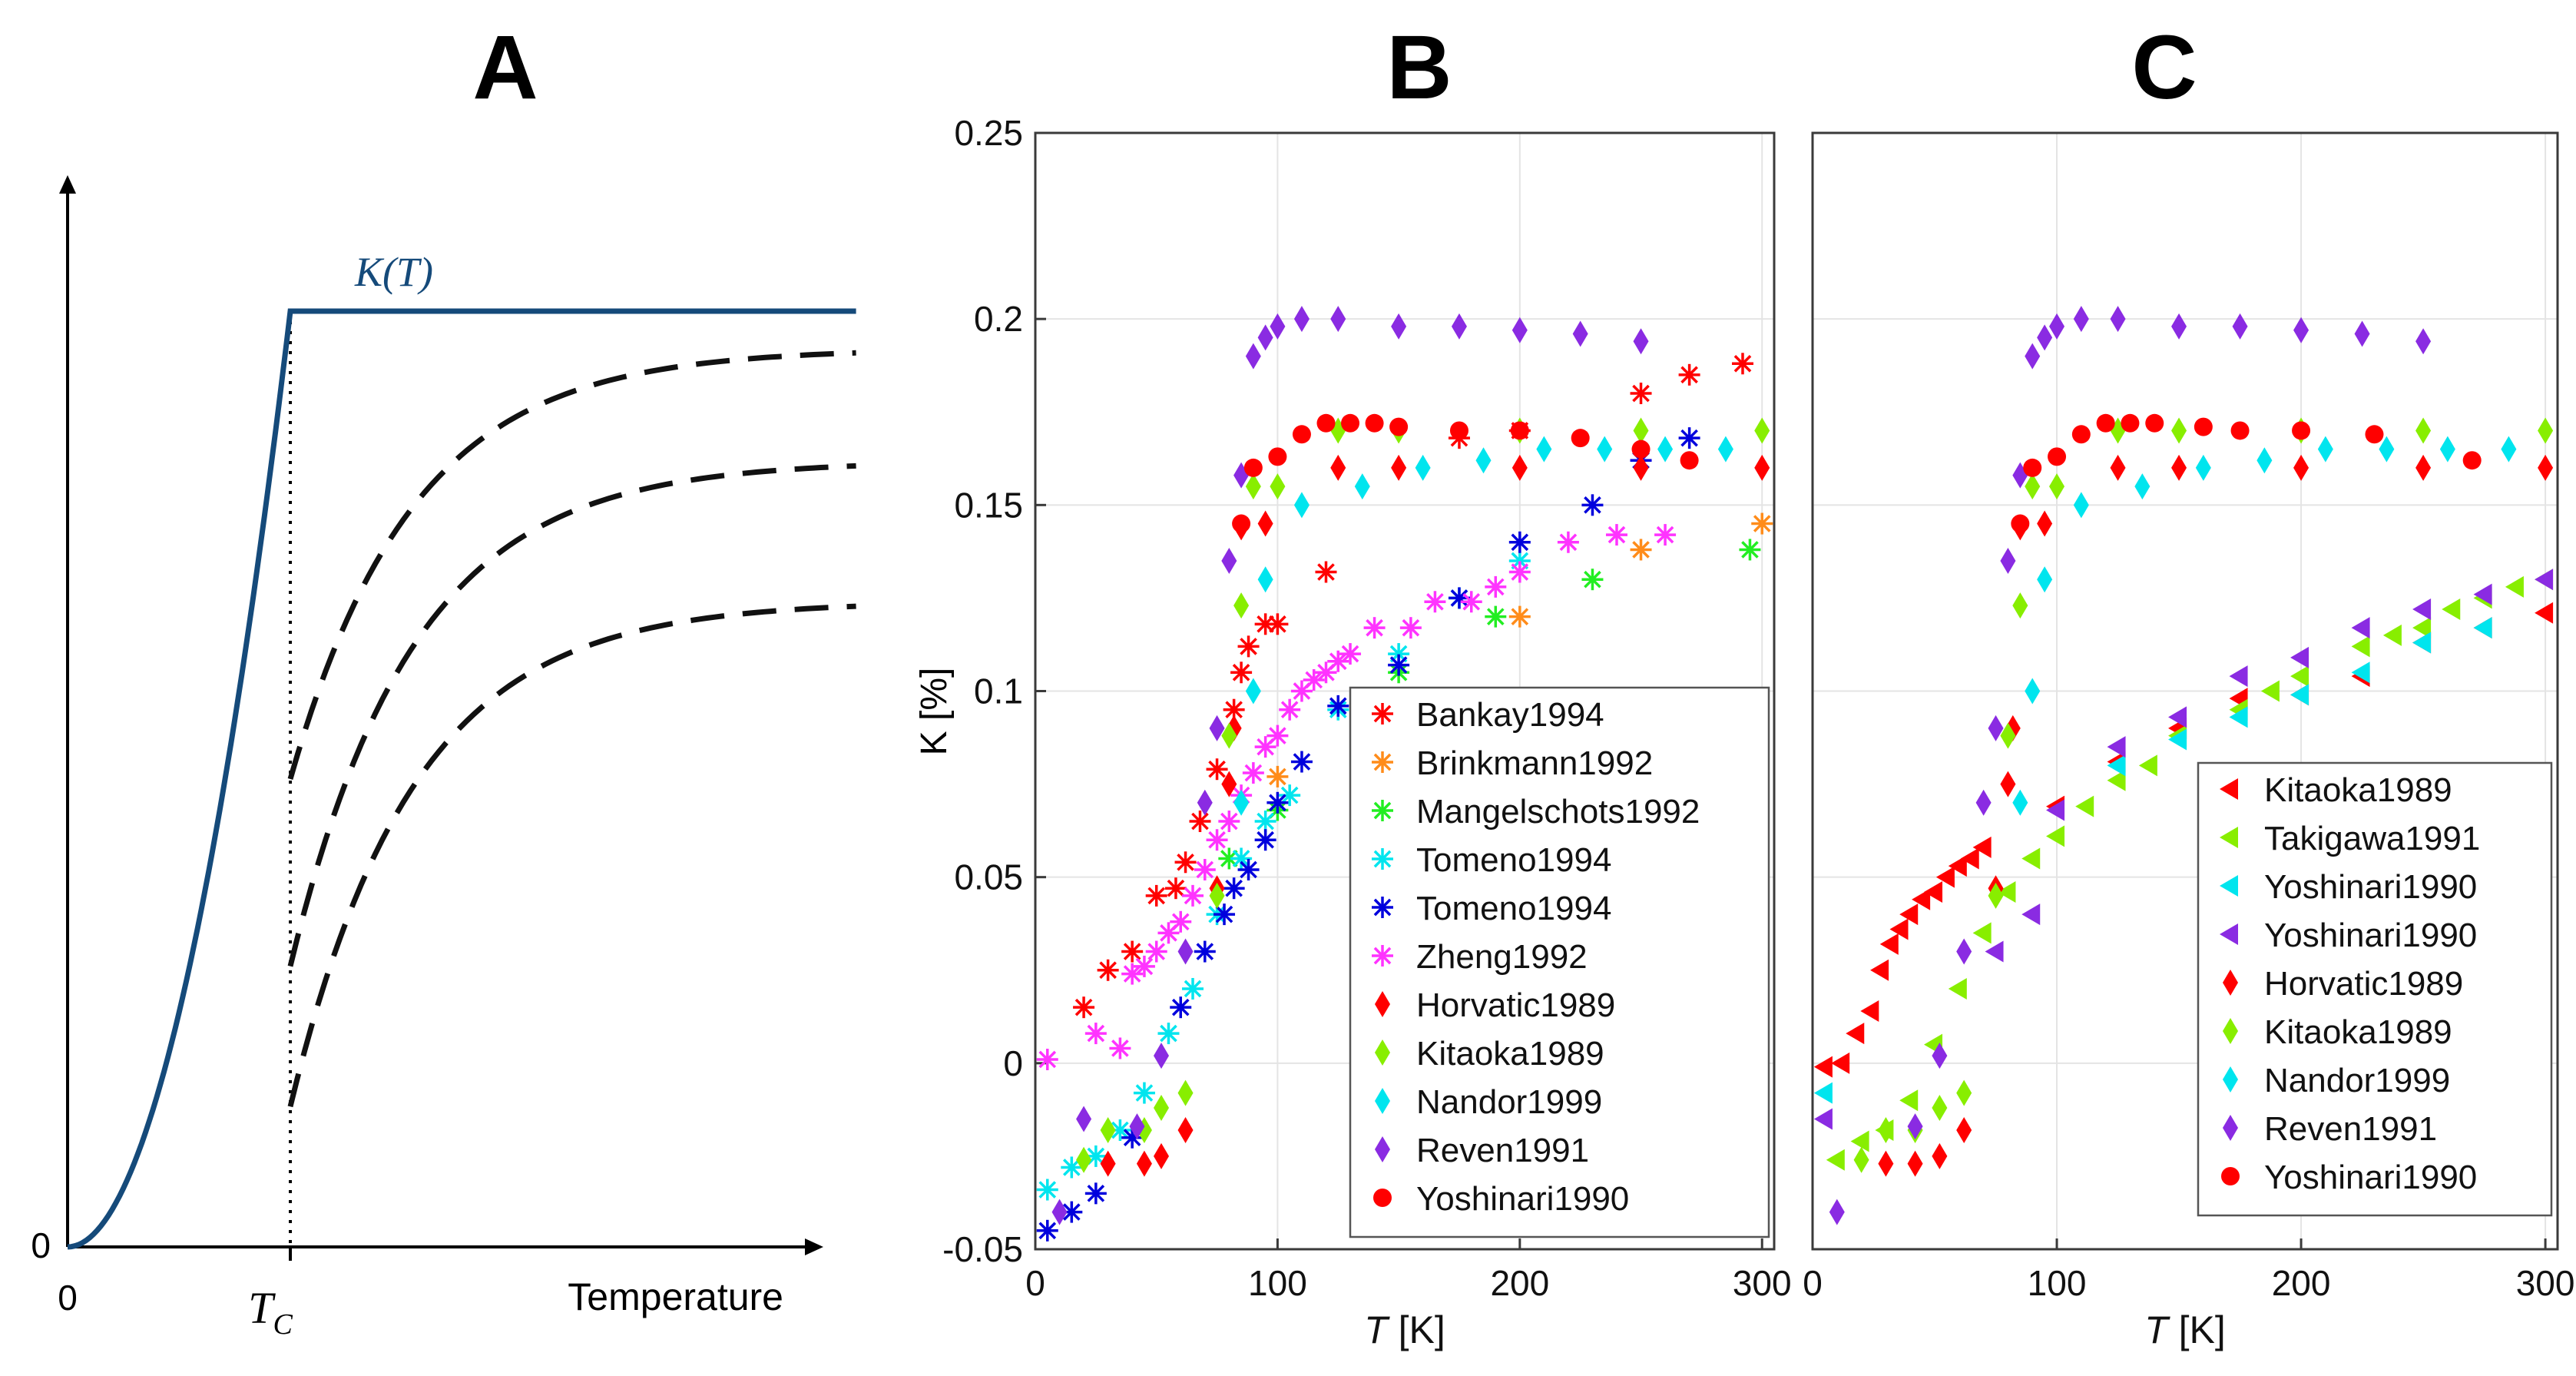 The image size is (2576, 1376). What do you see at coordinates (270, 1312) in the screenshot?
I see `panel-a-x-tick-tc: TC` at bounding box center [270, 1312].